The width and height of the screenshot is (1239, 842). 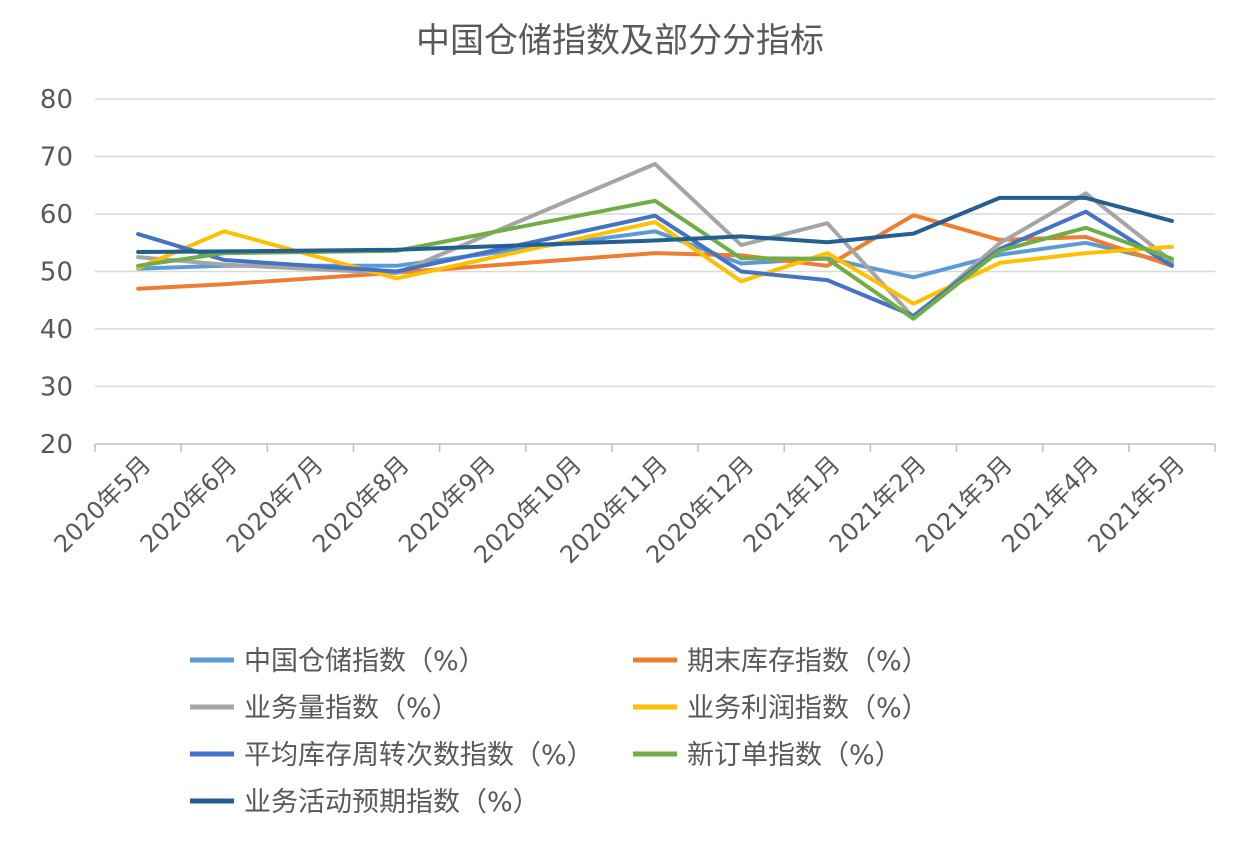 I want to click on y-tick-label: 30, so click(x=56, y=388).